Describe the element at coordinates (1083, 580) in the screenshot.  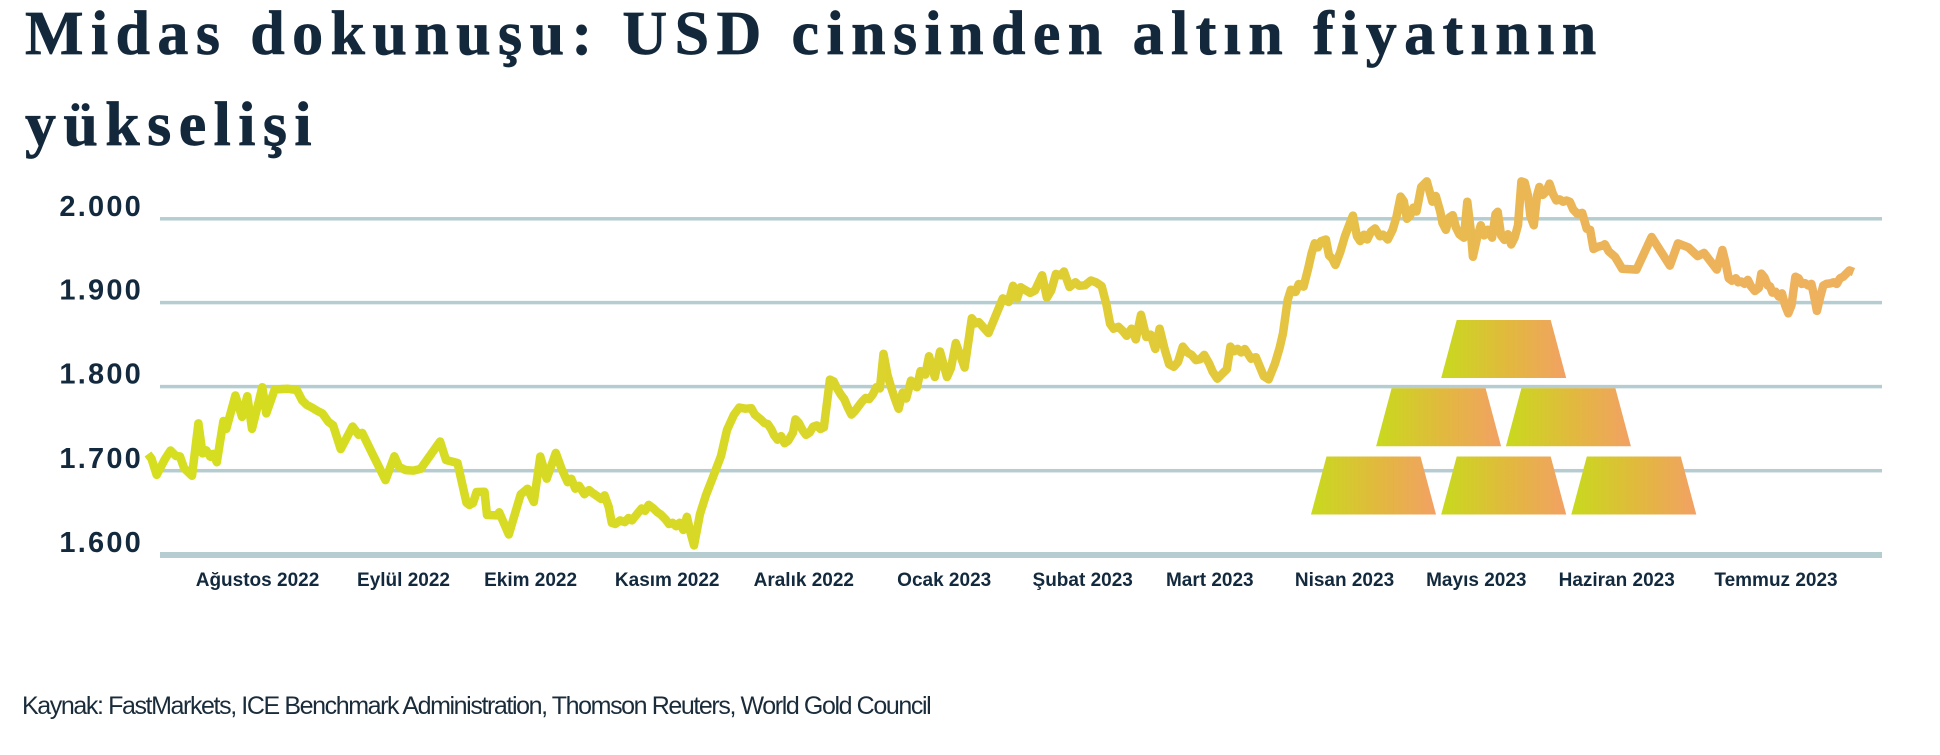
I see `svg-text: Şubat 2023` at that location.